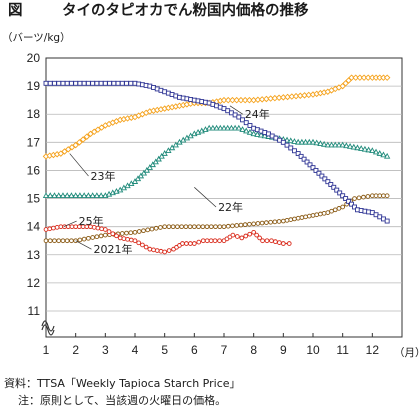 The height and width of the screenshot is (411, 420). Describe the element at coordinates (91, 221) in the screenshot. I see `series-label: 25年` at that location.